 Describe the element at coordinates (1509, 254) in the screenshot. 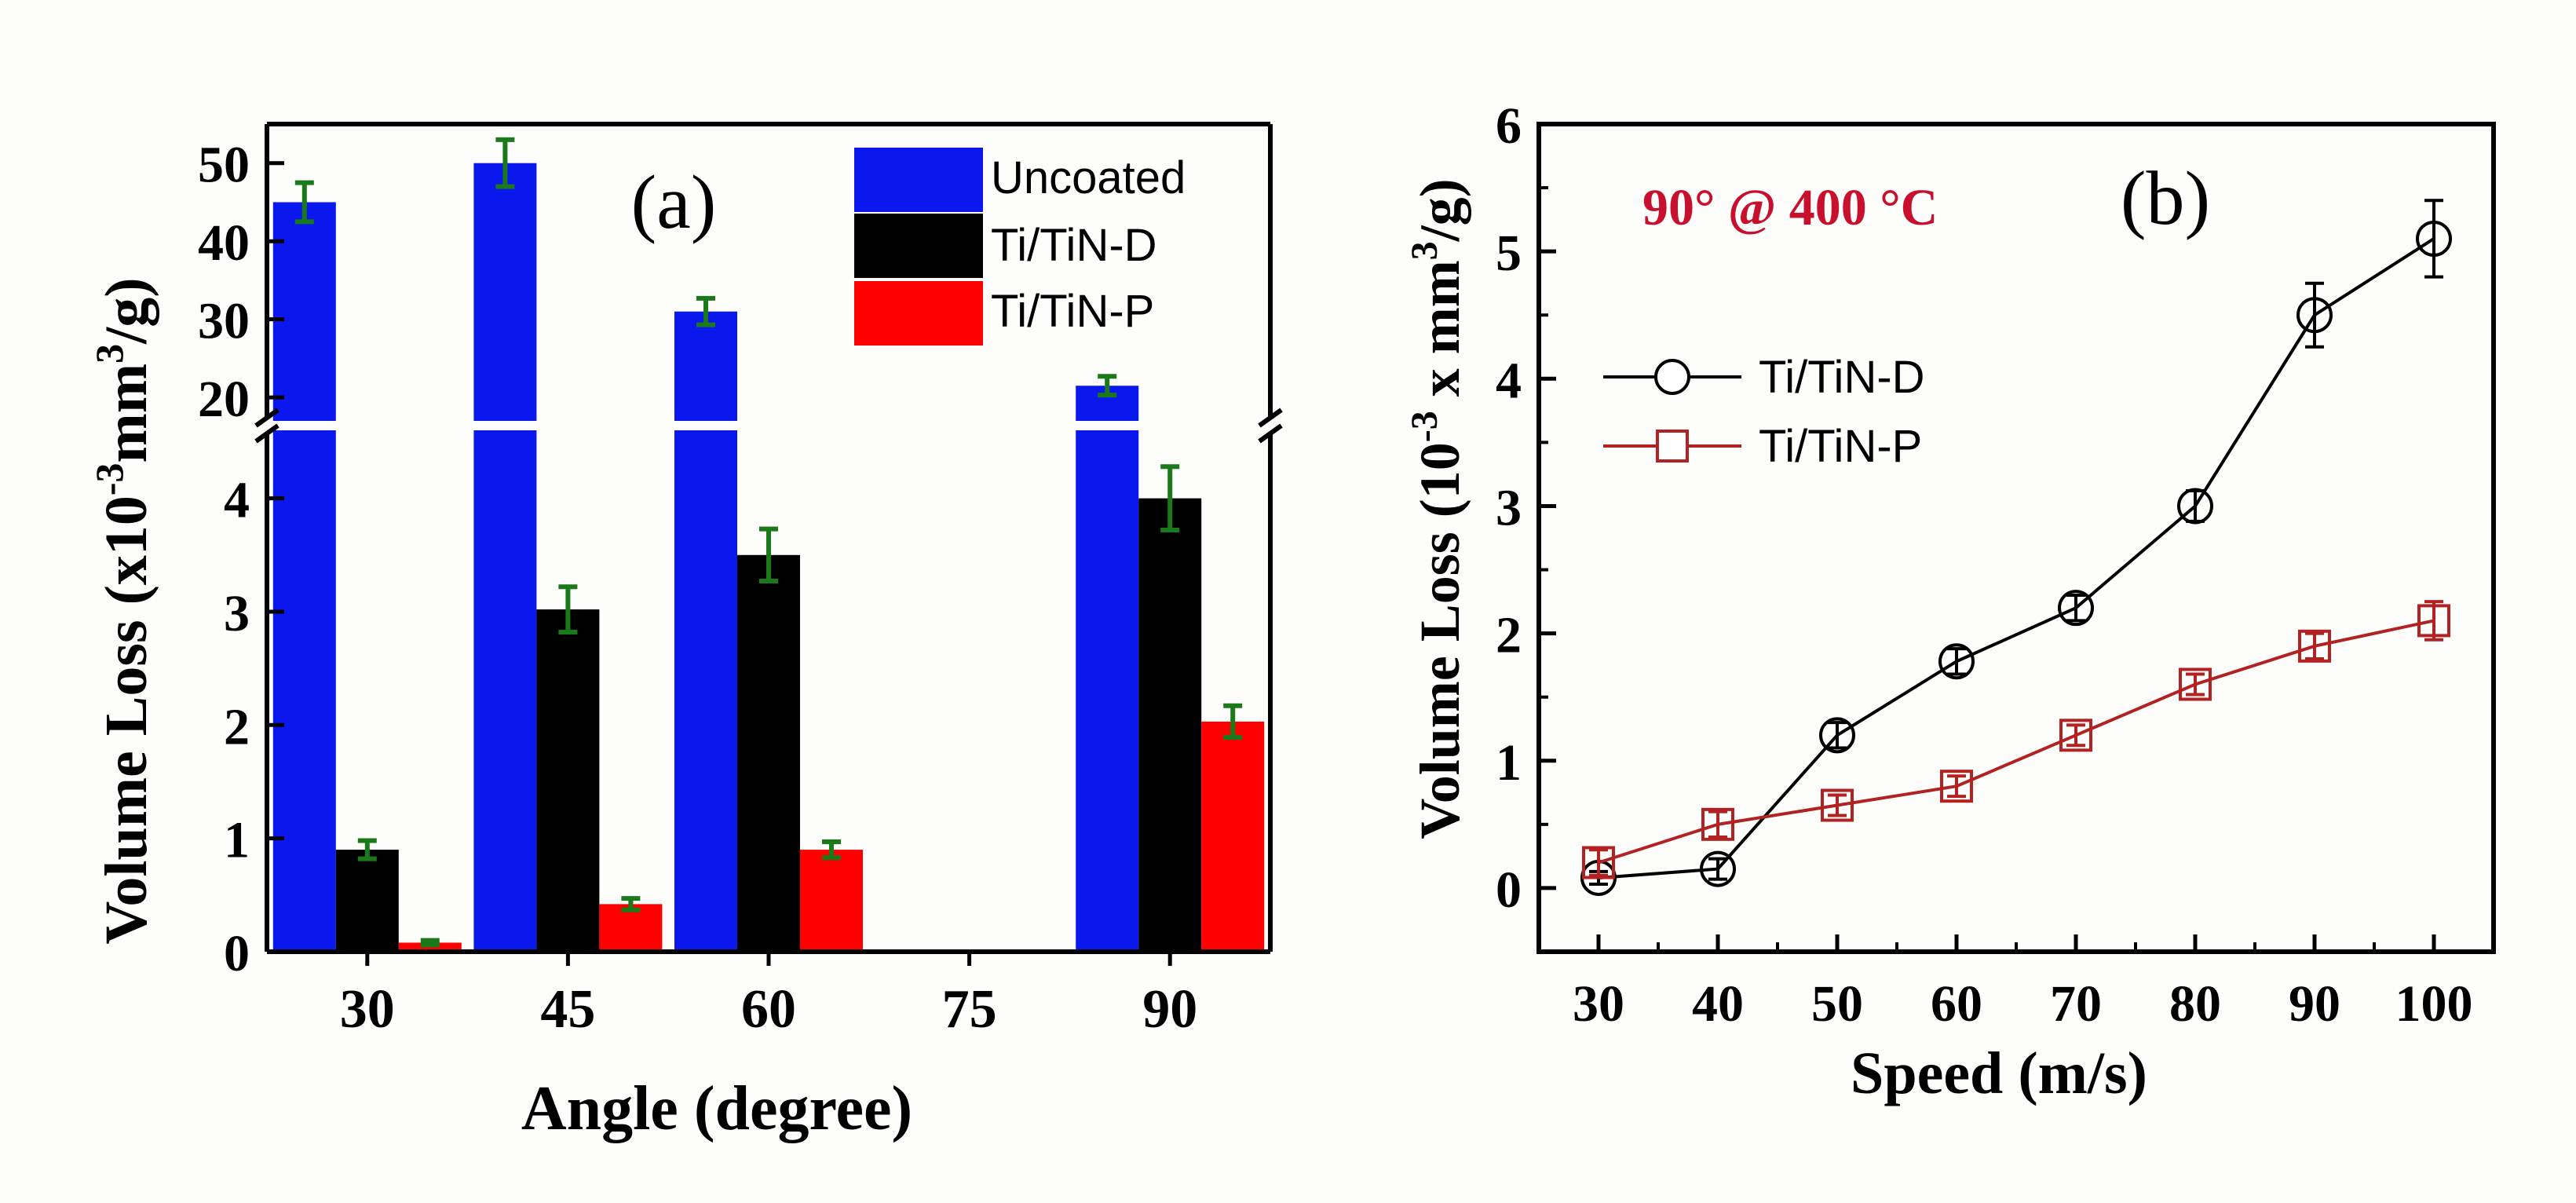

I see `b-ytick-label-5: 5` at that location.